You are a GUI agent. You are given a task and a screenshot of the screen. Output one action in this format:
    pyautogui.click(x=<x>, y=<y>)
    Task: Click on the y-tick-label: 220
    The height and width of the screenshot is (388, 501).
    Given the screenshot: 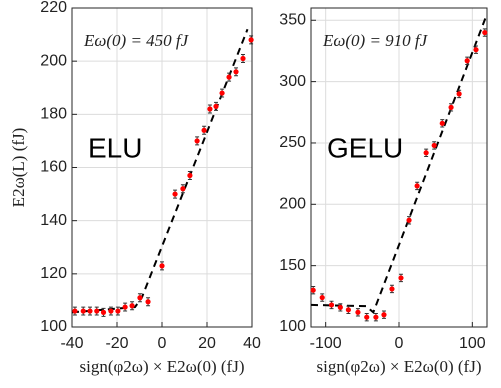 What is the action you would take?
    pyautogui.click(x=53, y=8)
    